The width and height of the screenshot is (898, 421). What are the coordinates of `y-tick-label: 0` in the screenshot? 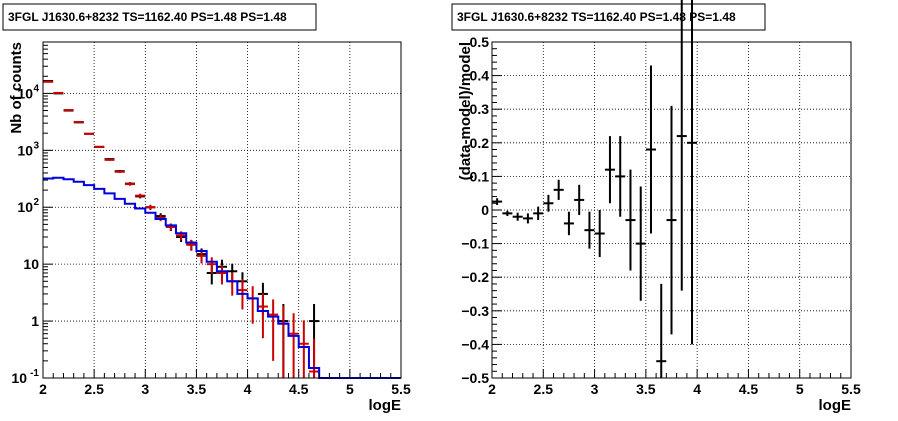 It's located at (485, 210).